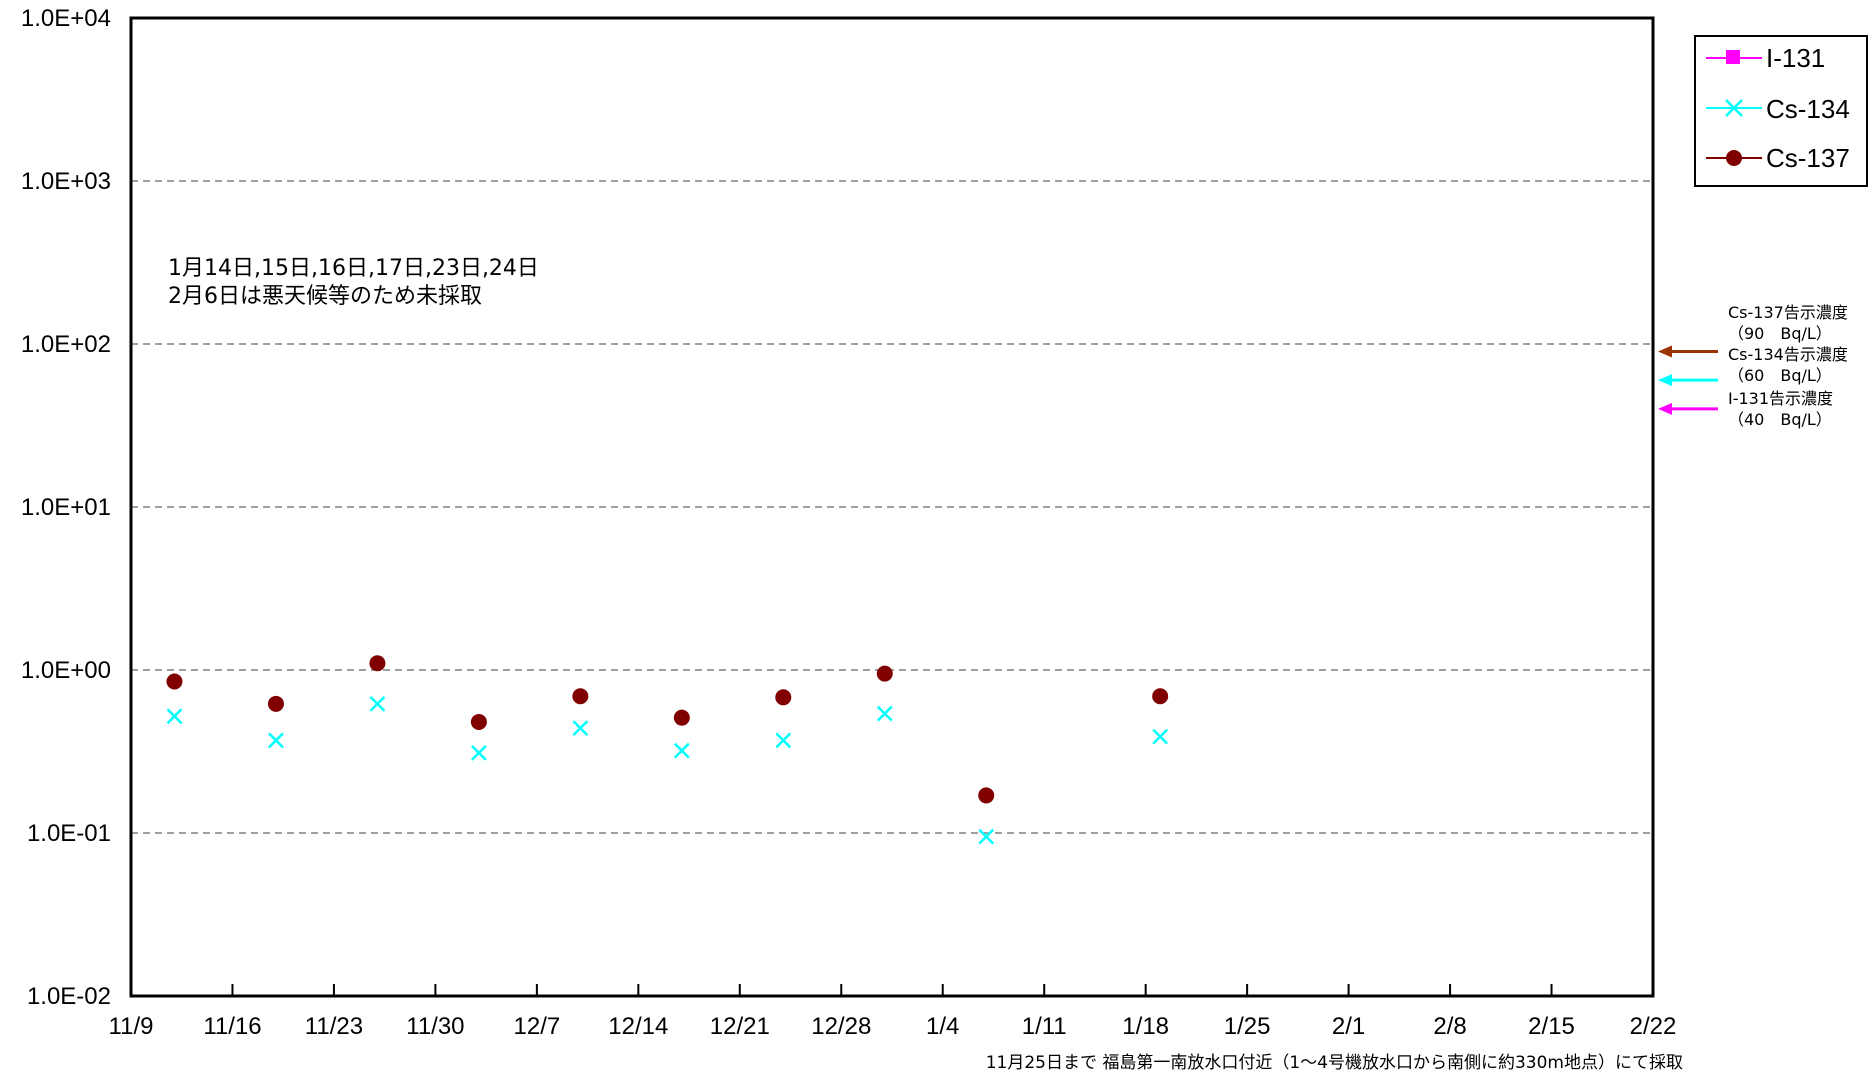 This screenshot has height=1075, width=1875. I want to click on x-tick-label: 12/21, so click(740, 1026).